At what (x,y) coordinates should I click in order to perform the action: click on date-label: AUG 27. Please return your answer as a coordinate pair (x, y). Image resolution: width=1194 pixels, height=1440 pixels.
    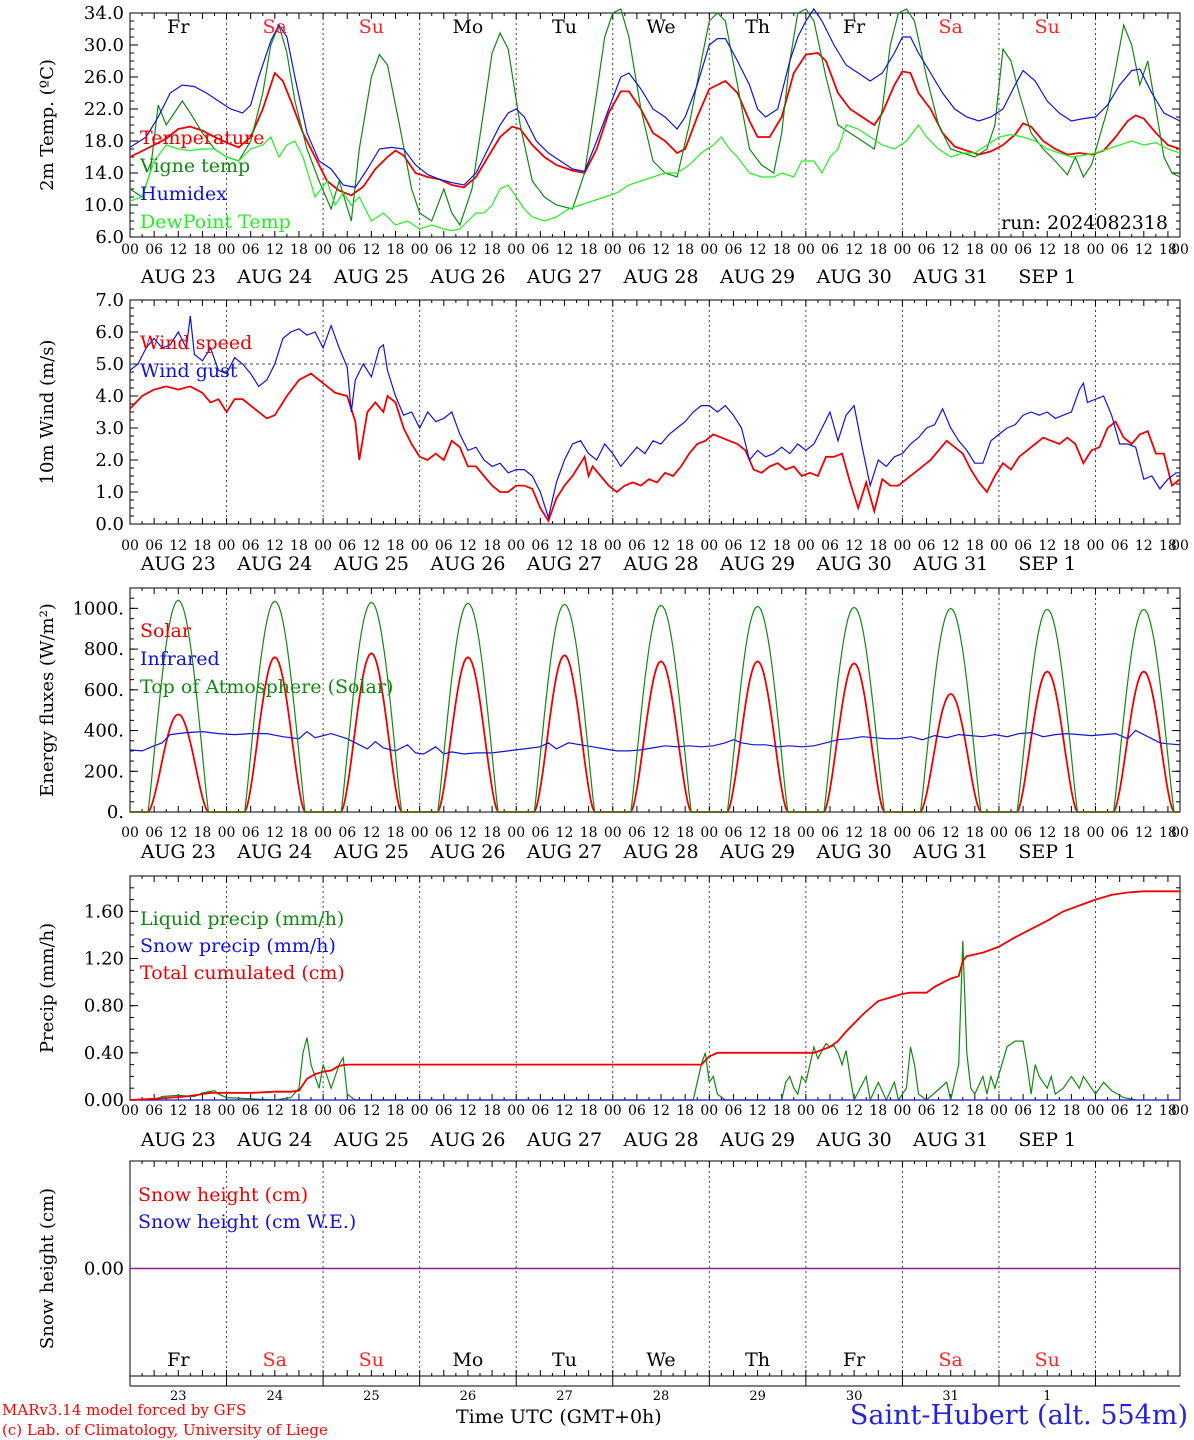
    Looking at the image, I should click on (564, 852).